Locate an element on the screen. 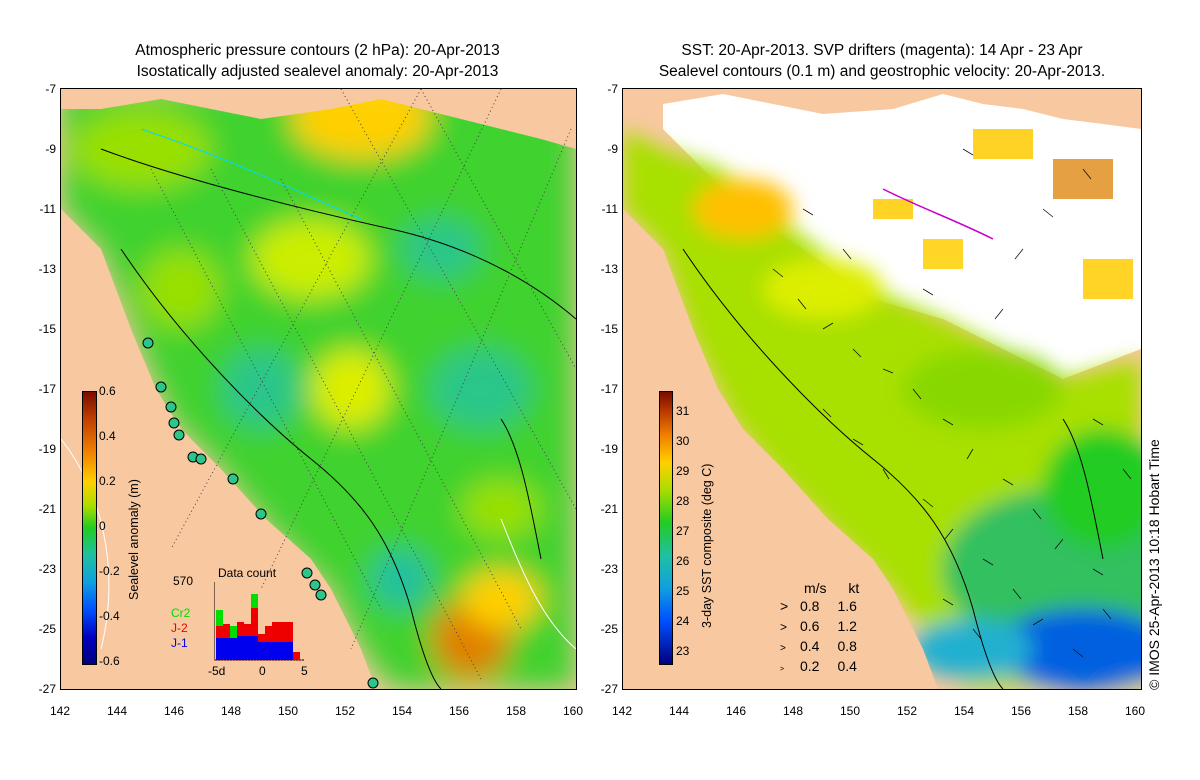 Image resolution: width=1200 pixels, height=780 pixels. legend-j1: J-1 is located at coordinates (179, 643).